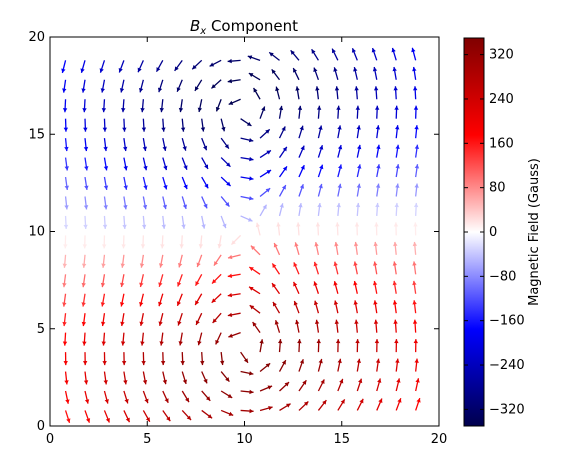  I want to click on colorbar-tick-label: 0, so click(493, 232).